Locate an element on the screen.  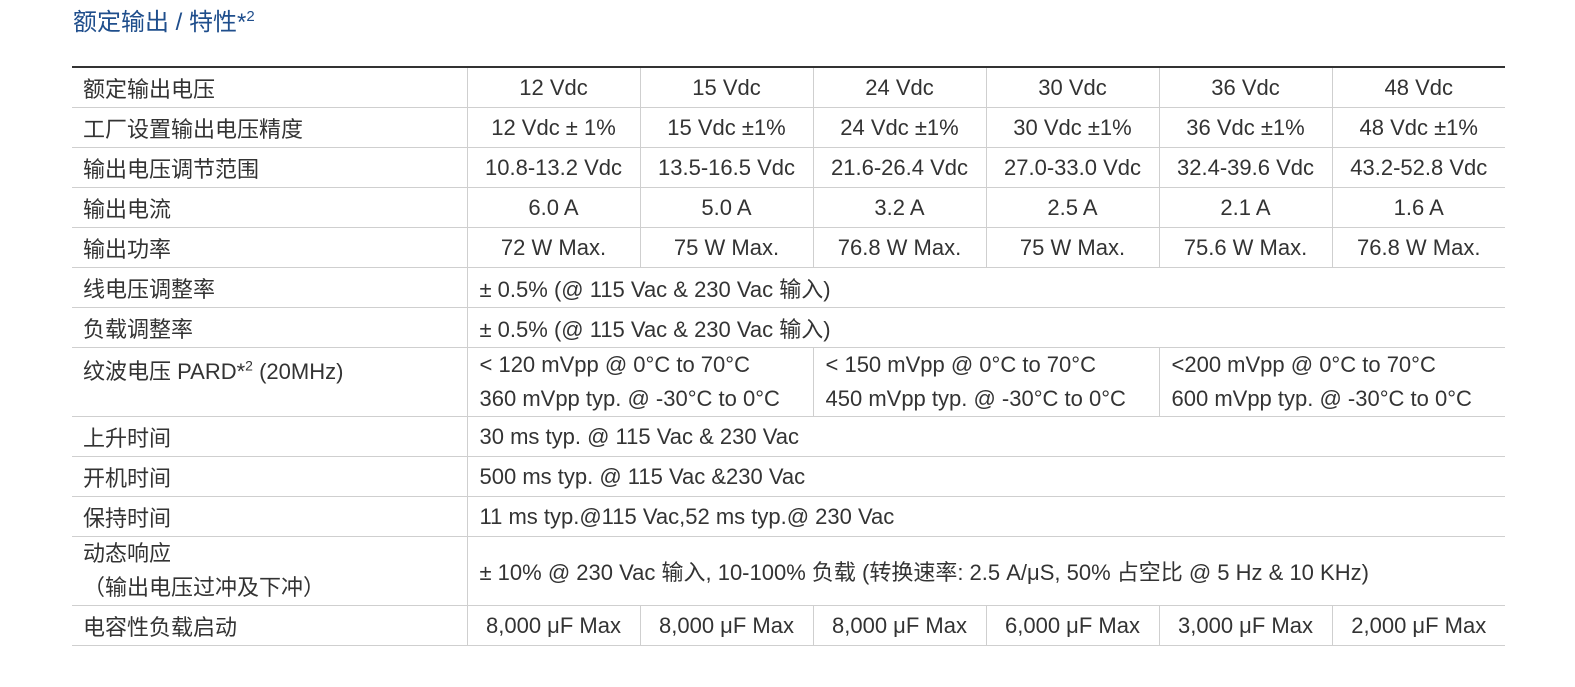
row-label: 输出电压调节范围 is located at coordinates (171, 169).